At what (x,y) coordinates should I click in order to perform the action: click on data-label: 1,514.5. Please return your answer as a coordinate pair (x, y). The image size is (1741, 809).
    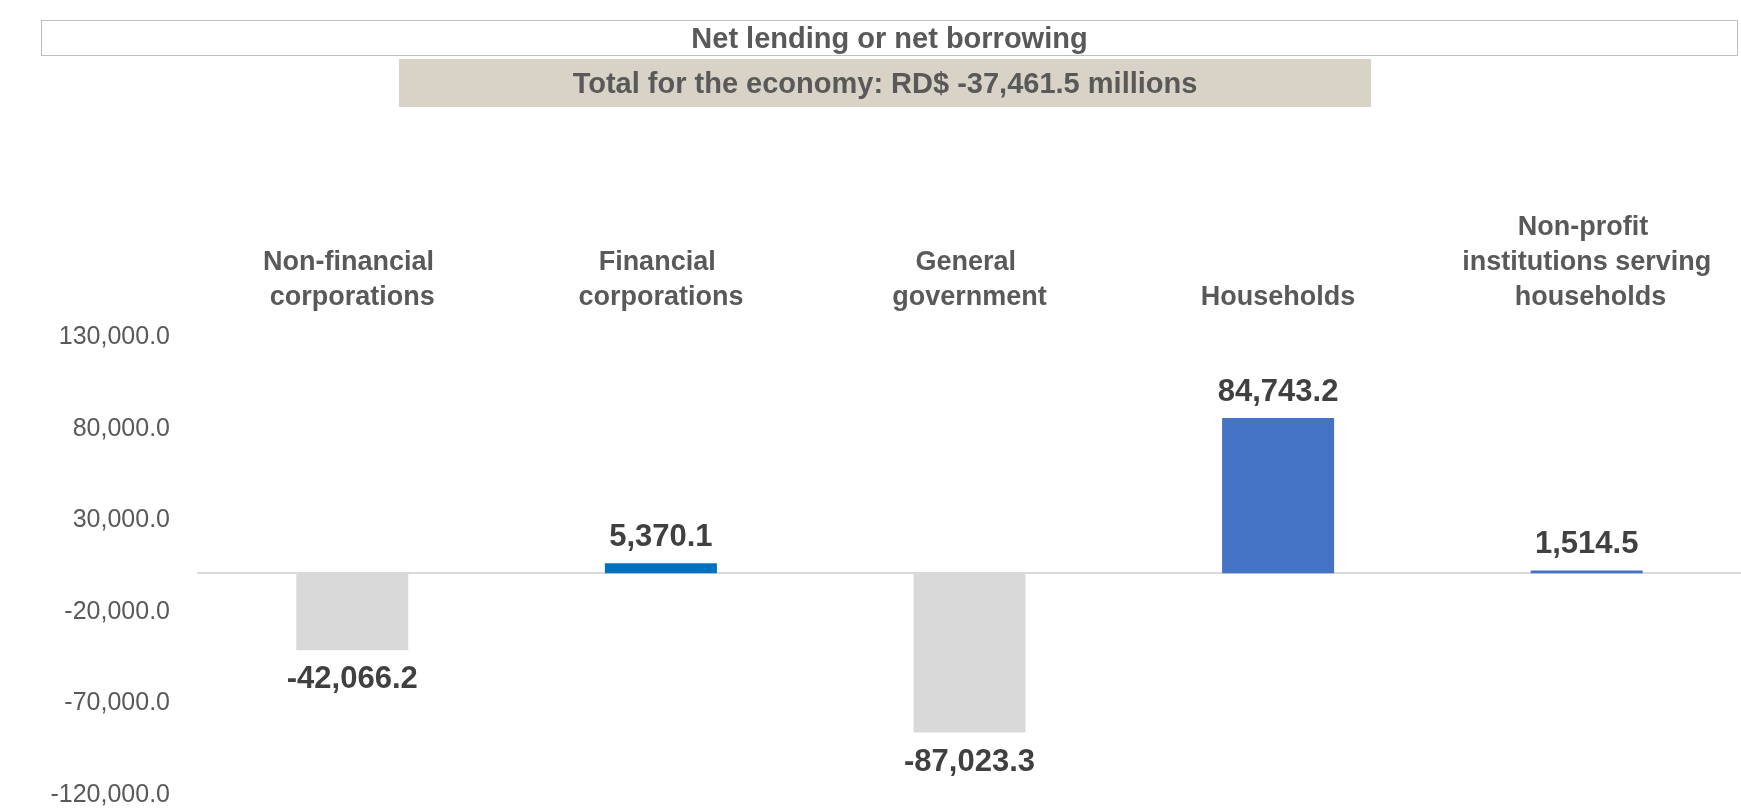
    Looking at the image, I should click on (1586, 543).